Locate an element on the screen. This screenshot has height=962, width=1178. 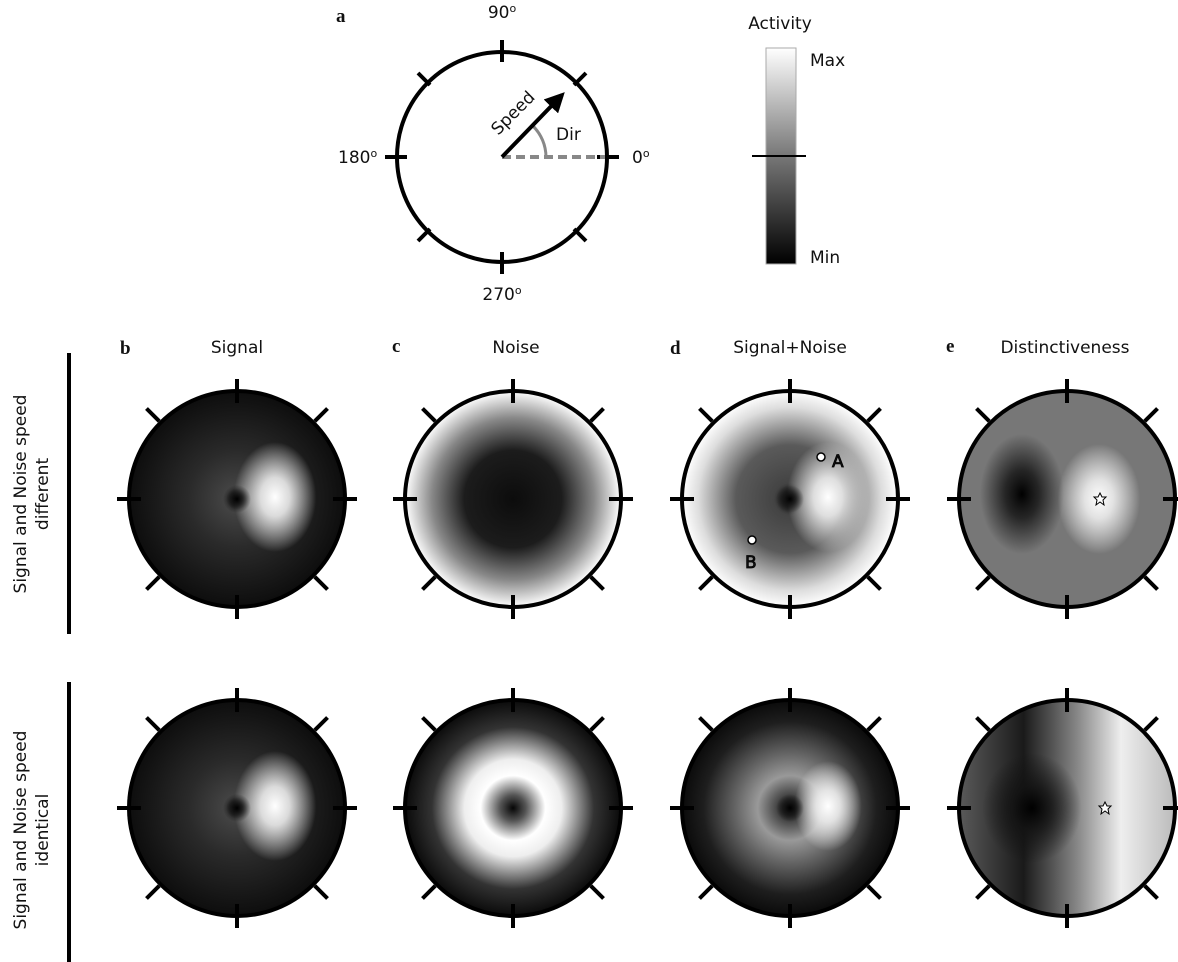
point-label: B is located at coordinates (751, 563).